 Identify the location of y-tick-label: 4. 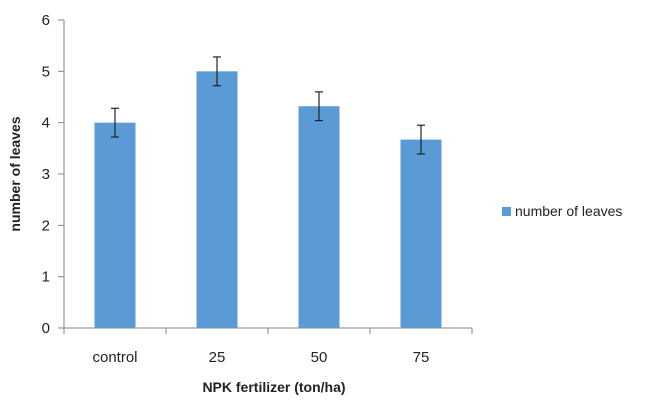
(46, 123).